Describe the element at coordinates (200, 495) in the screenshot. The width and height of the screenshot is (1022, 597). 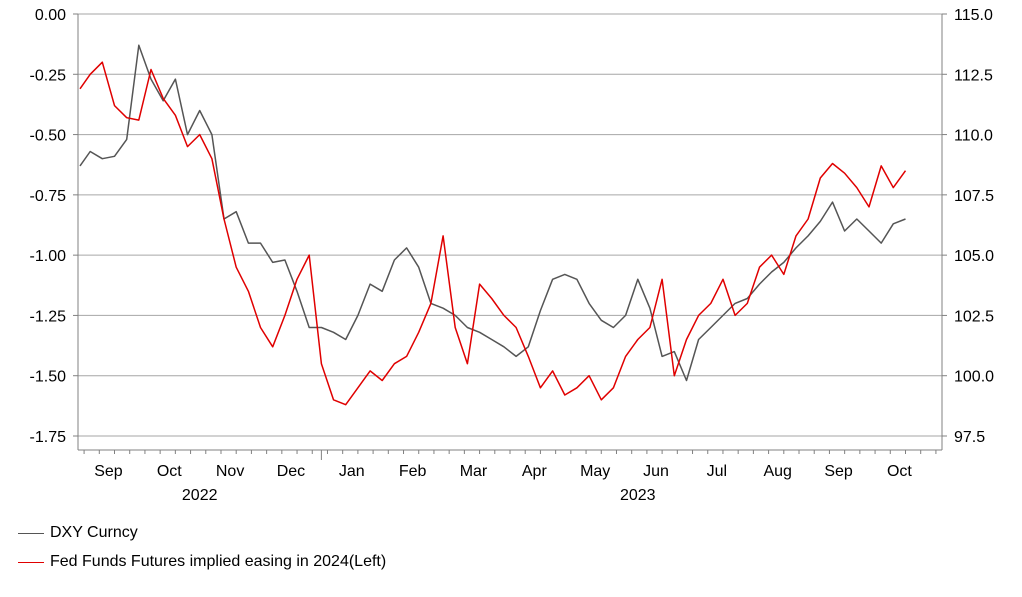
I see `year-label: 2022` at that location.